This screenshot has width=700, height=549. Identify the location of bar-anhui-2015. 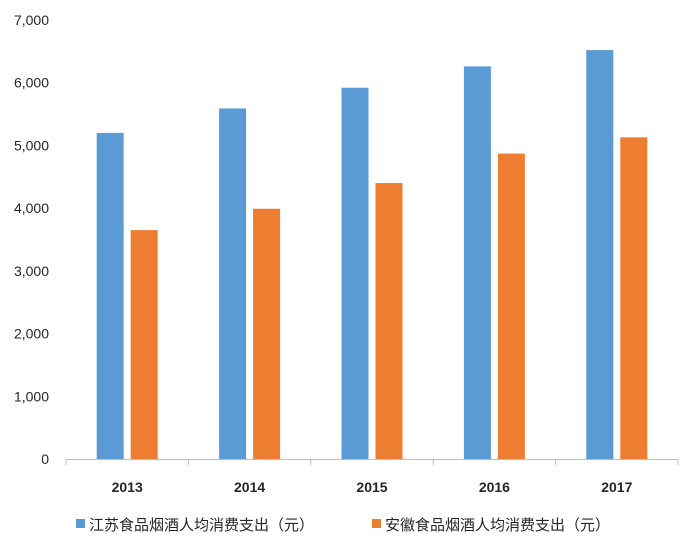
(389, 321).